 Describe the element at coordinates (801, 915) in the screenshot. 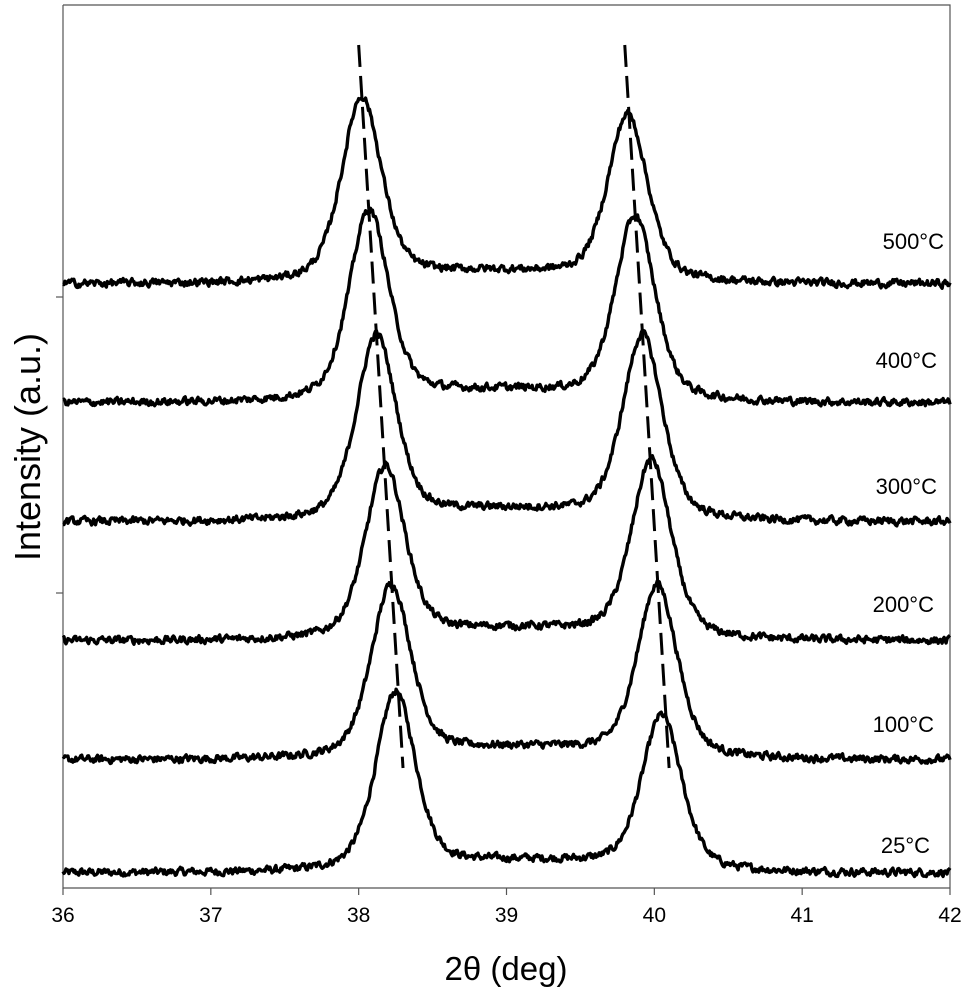

I see `x-tick-label-41: 41` at that location.